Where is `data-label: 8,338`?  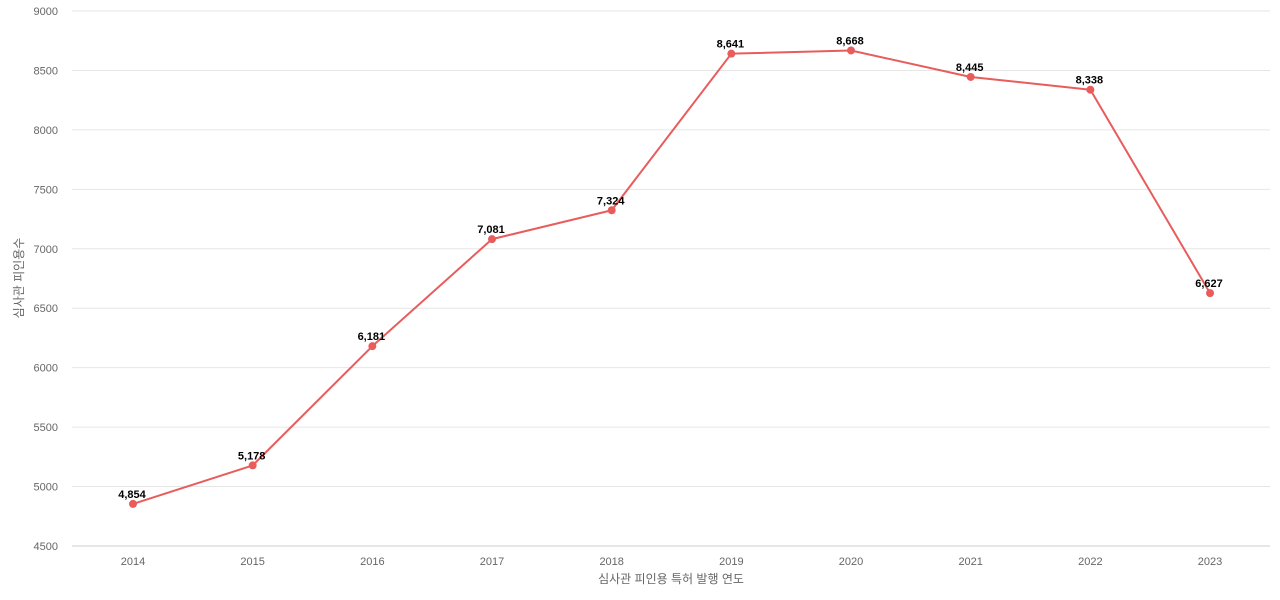
data-label: 8,338 is located at coordinates (1090, 81).